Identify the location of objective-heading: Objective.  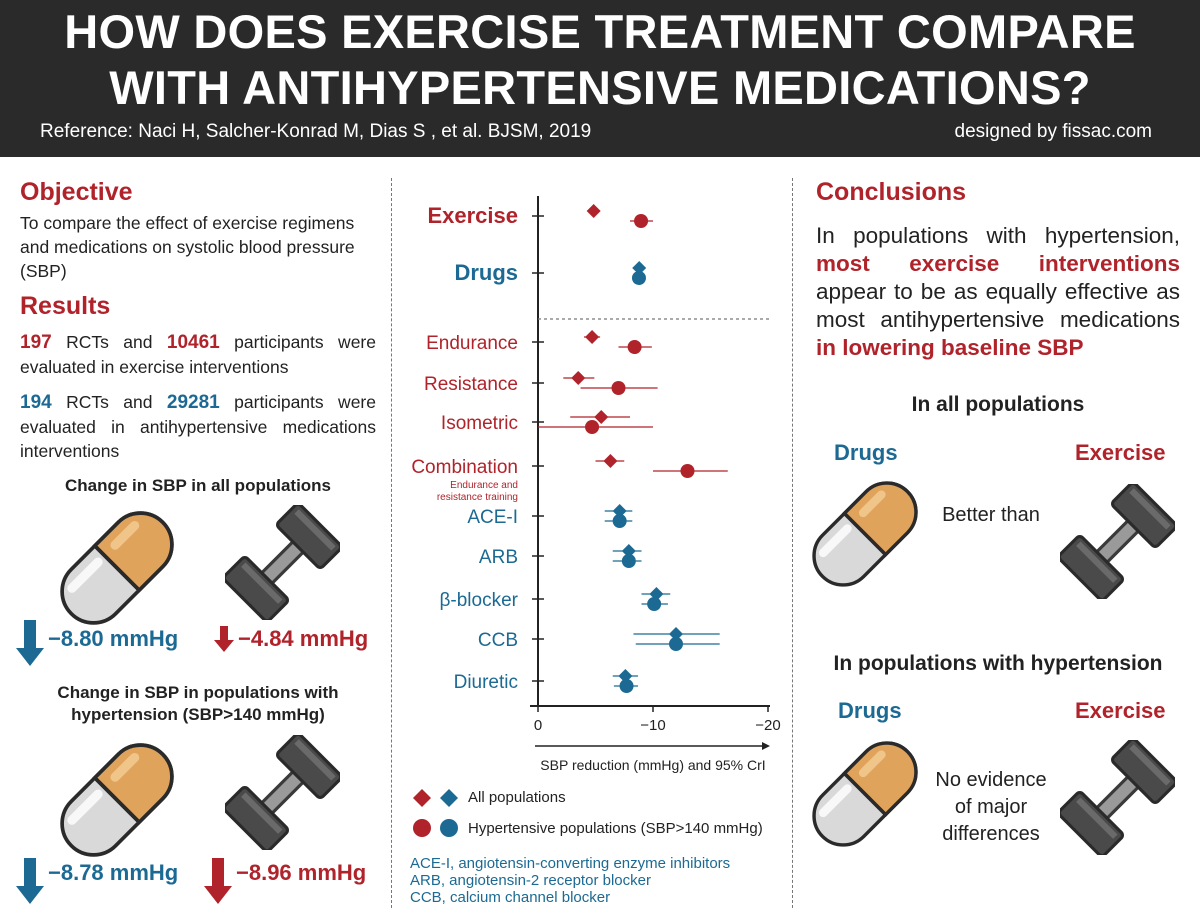
(76, 192).